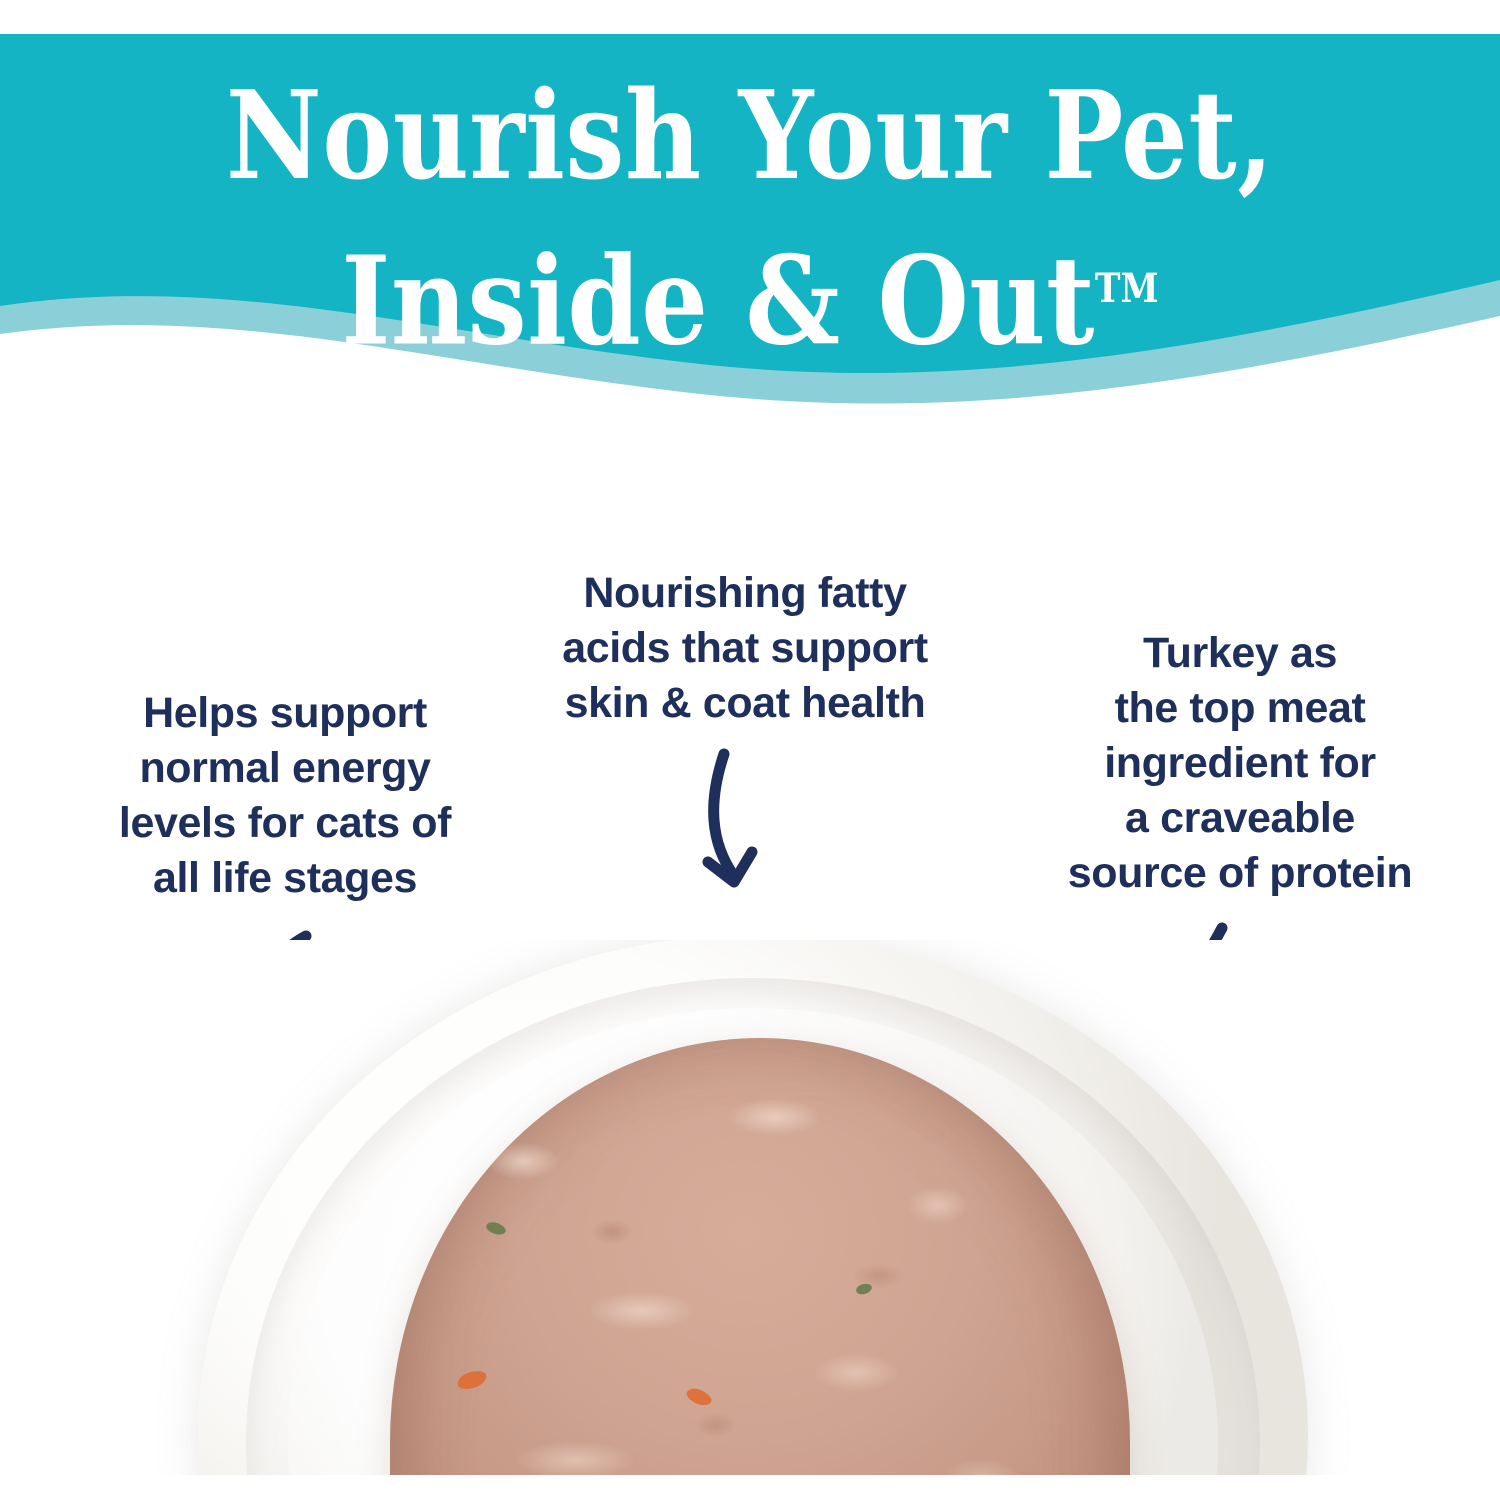 This screenshot has height=1500, width=1500. Describe the element at coordinates (750, 1488) in the screenshot. I see `bottom-white-trim` at that location.